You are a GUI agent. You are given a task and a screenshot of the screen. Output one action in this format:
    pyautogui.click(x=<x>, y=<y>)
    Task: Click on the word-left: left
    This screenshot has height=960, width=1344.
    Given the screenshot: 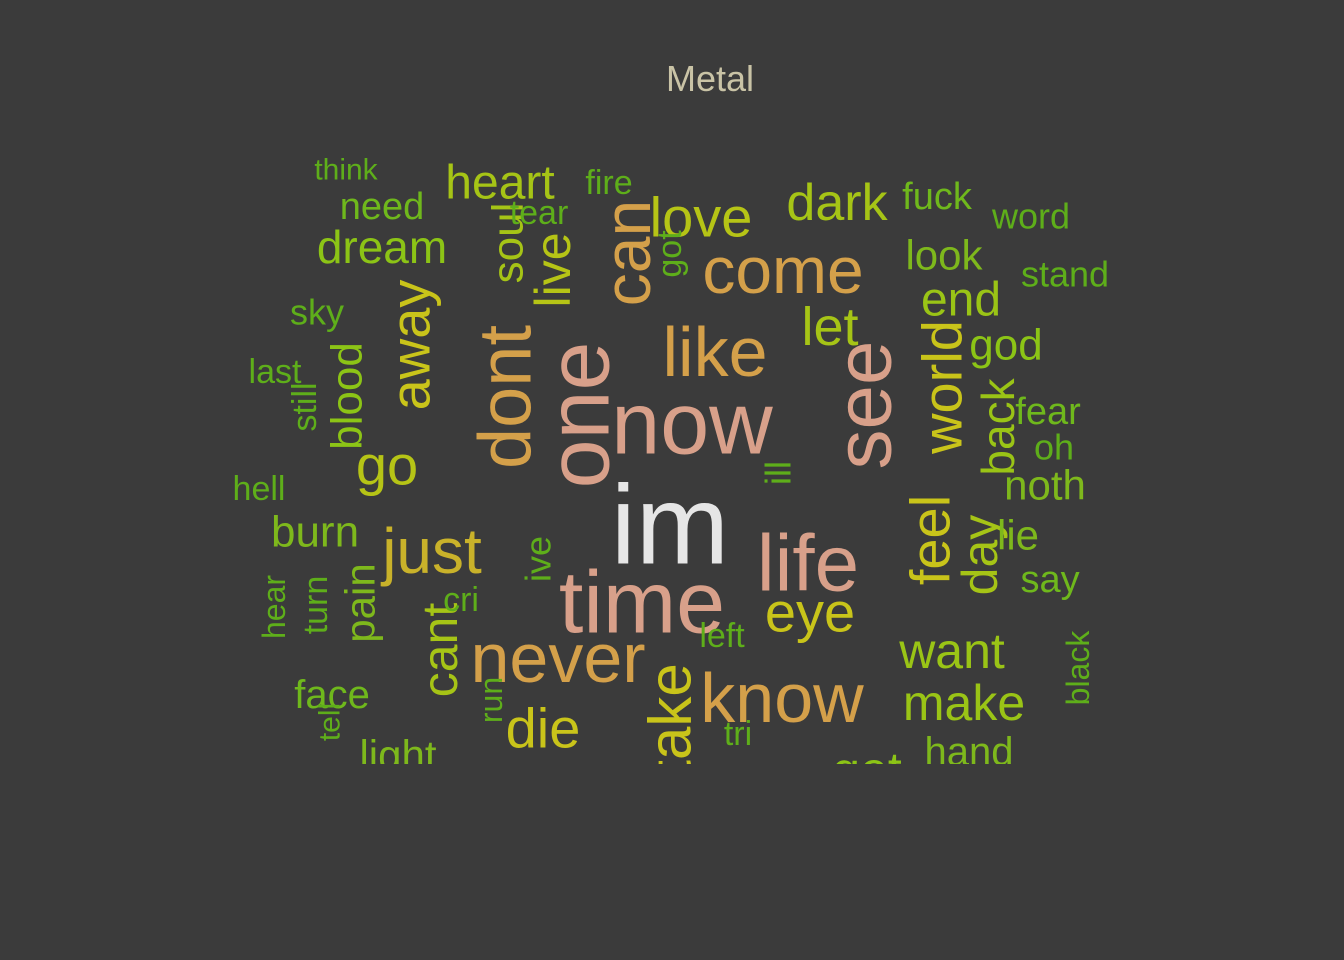 What is the action you would take?
    pyautogui.click(x=722, y=636)
    